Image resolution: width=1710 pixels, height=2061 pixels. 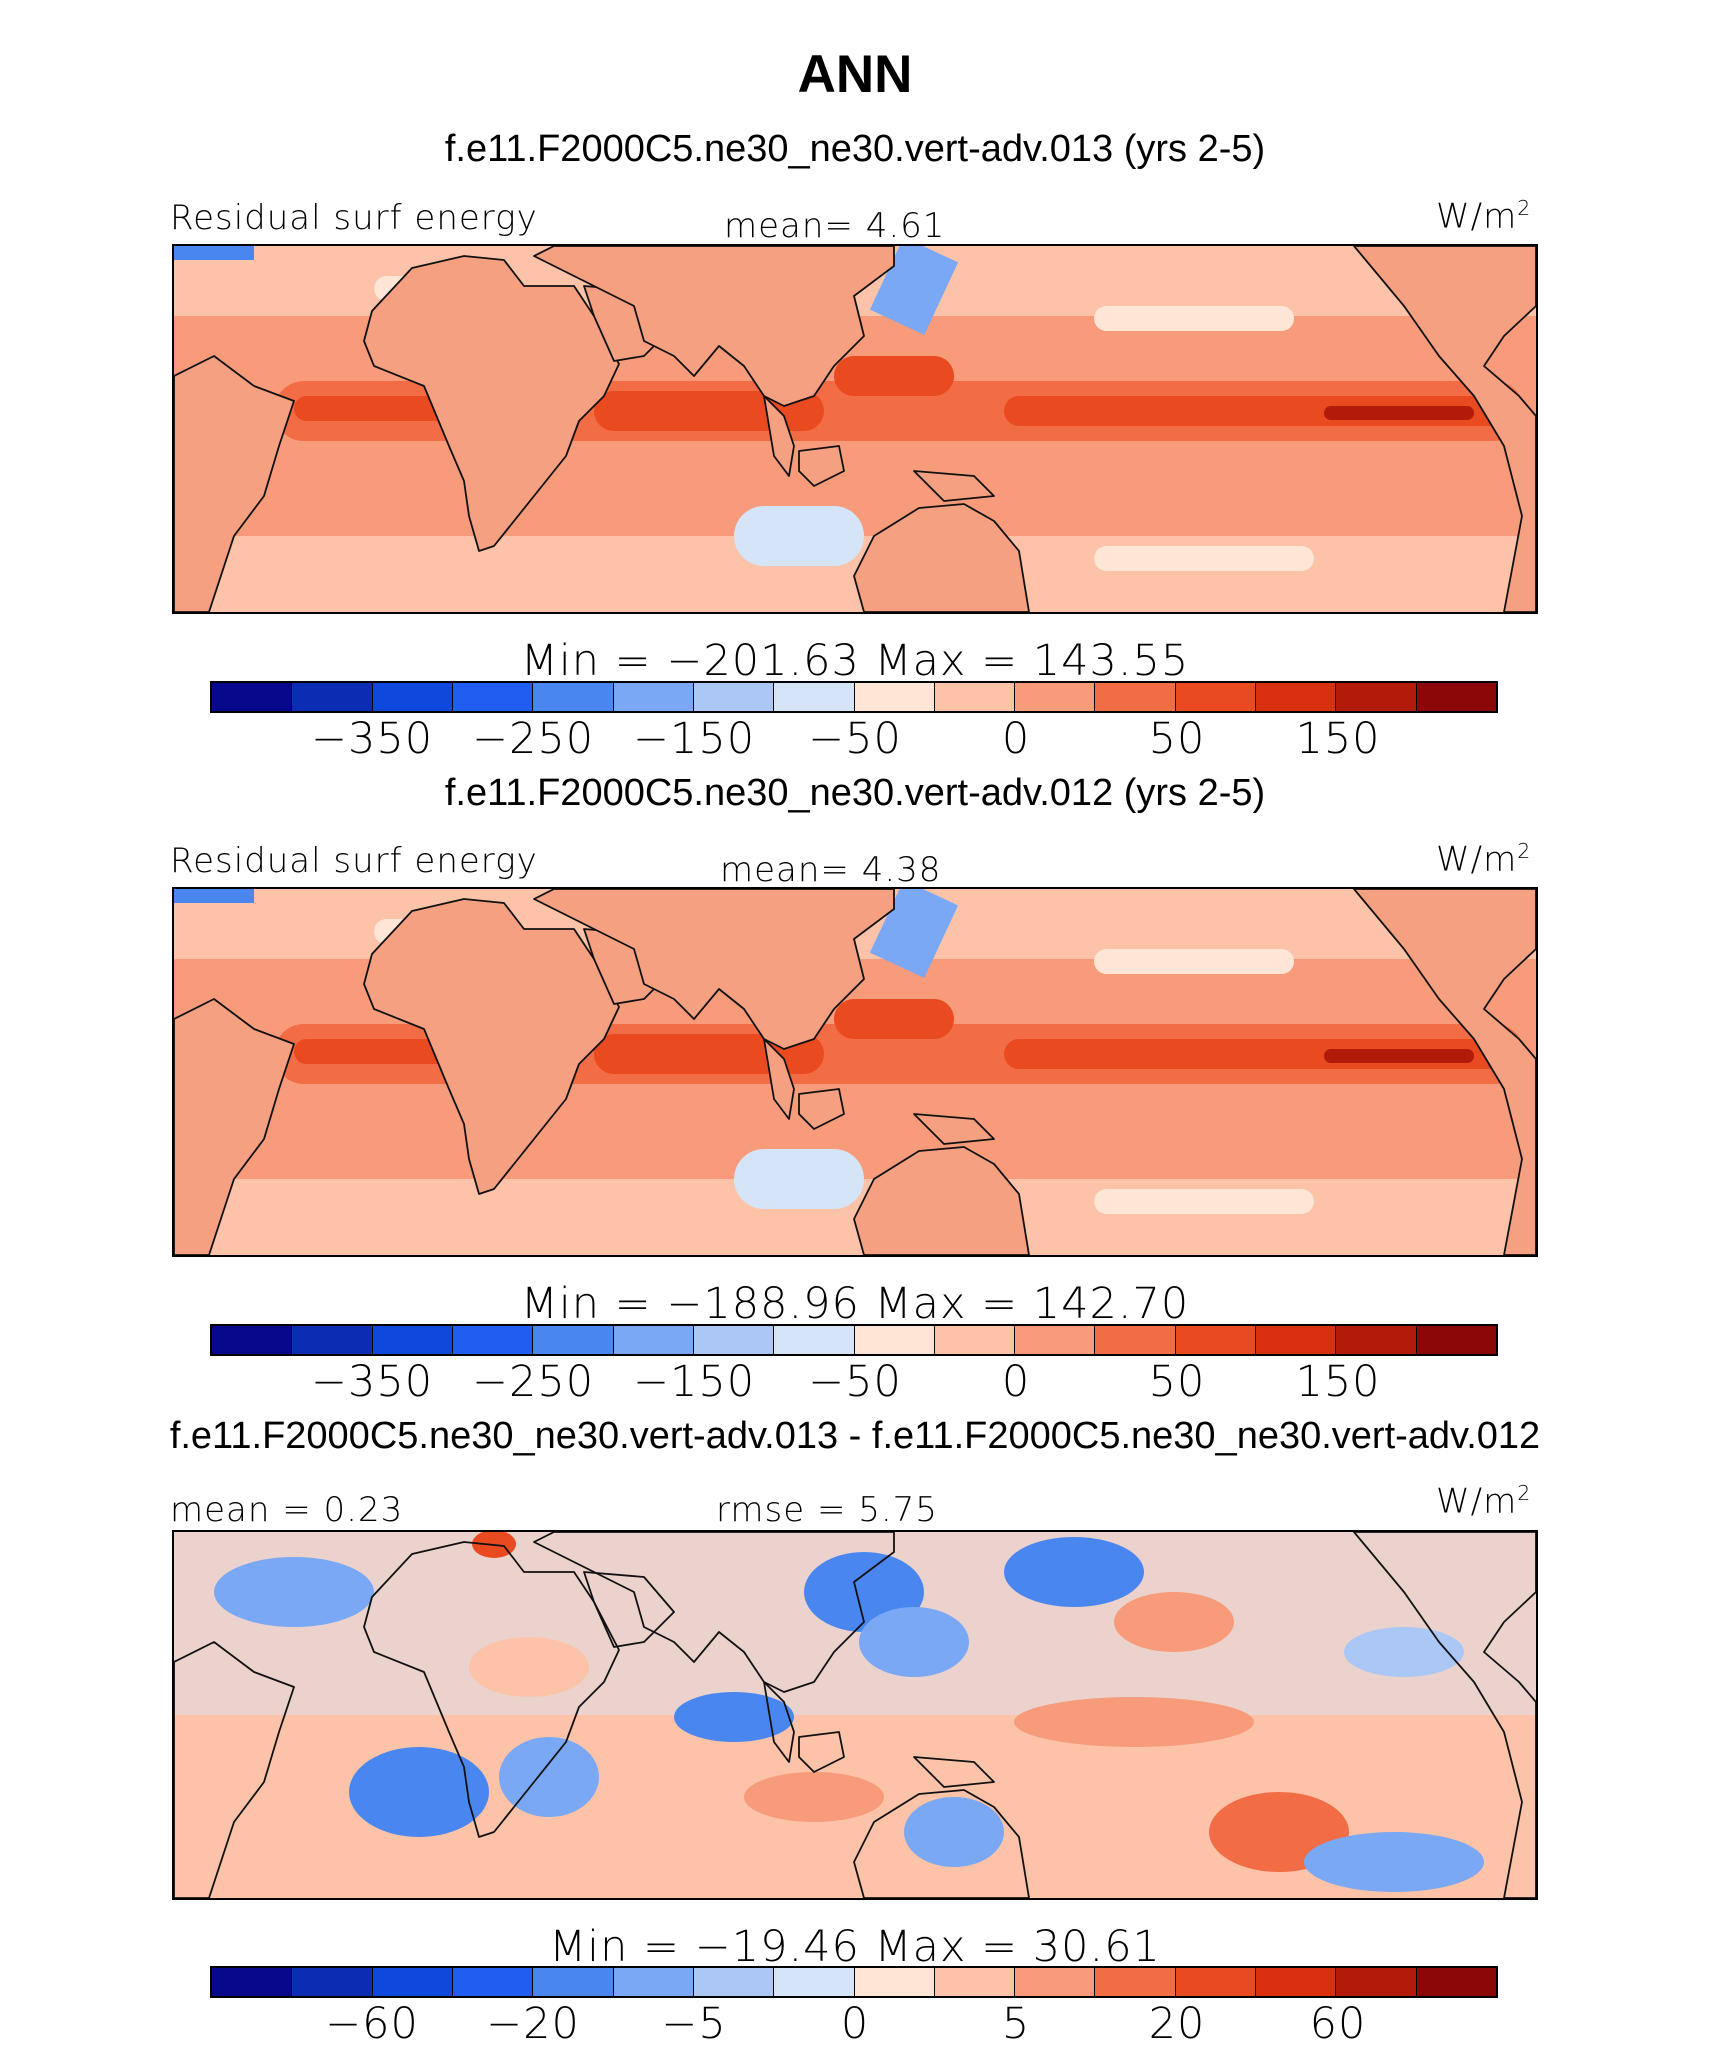 What do you see at coordinates (372, 739) in the screenshot?
I see `panel-1-tick: −350` at bounding box center [372, 739].